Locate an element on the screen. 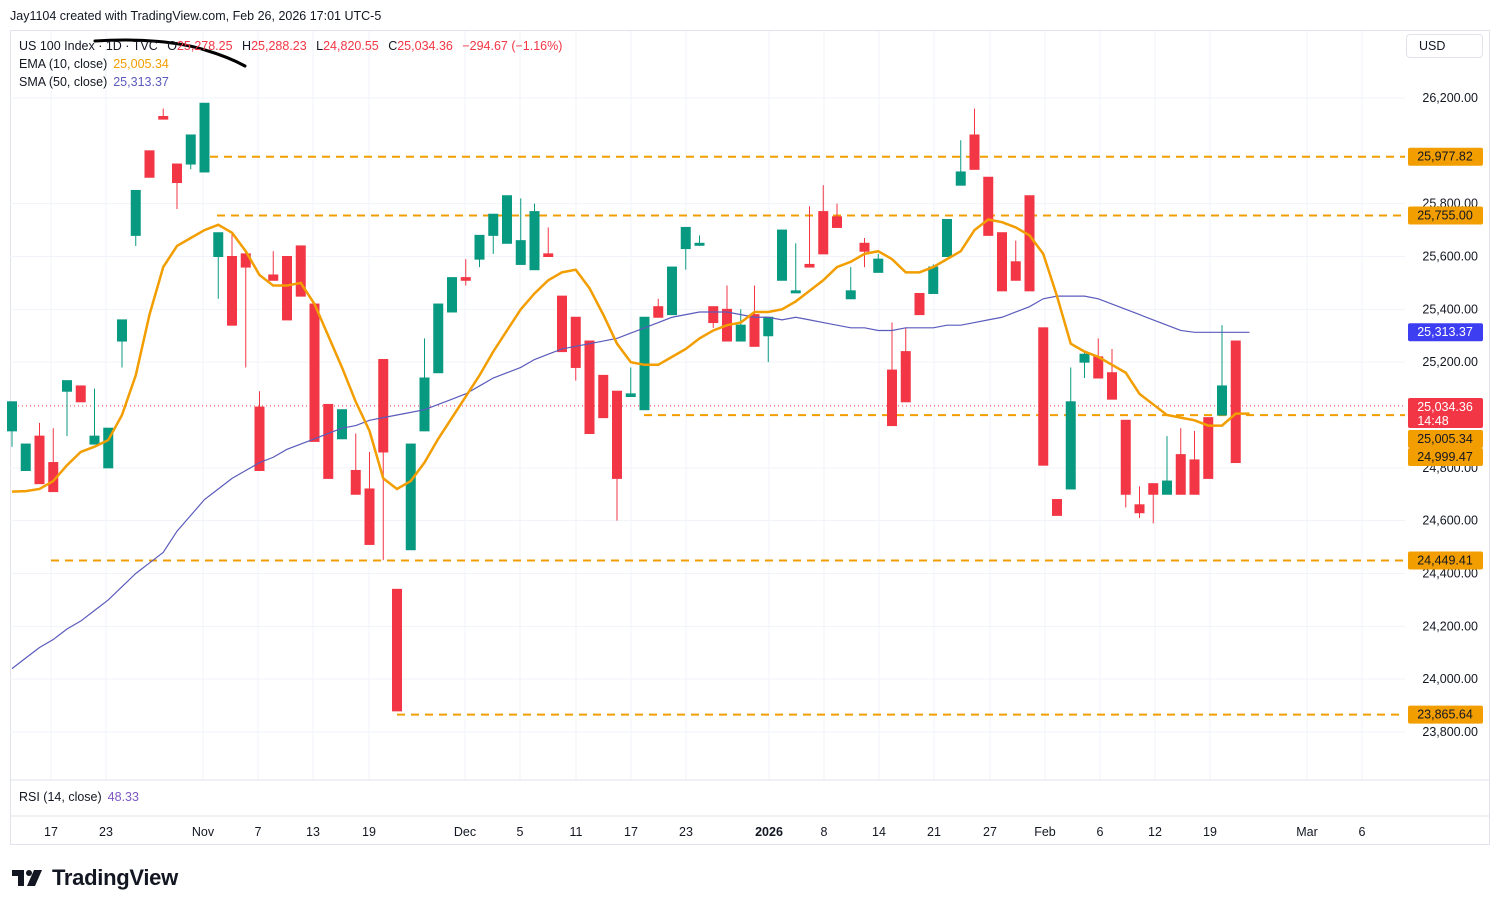  hand-drawn-annotation-stroke is located at coordinates (170, 53).